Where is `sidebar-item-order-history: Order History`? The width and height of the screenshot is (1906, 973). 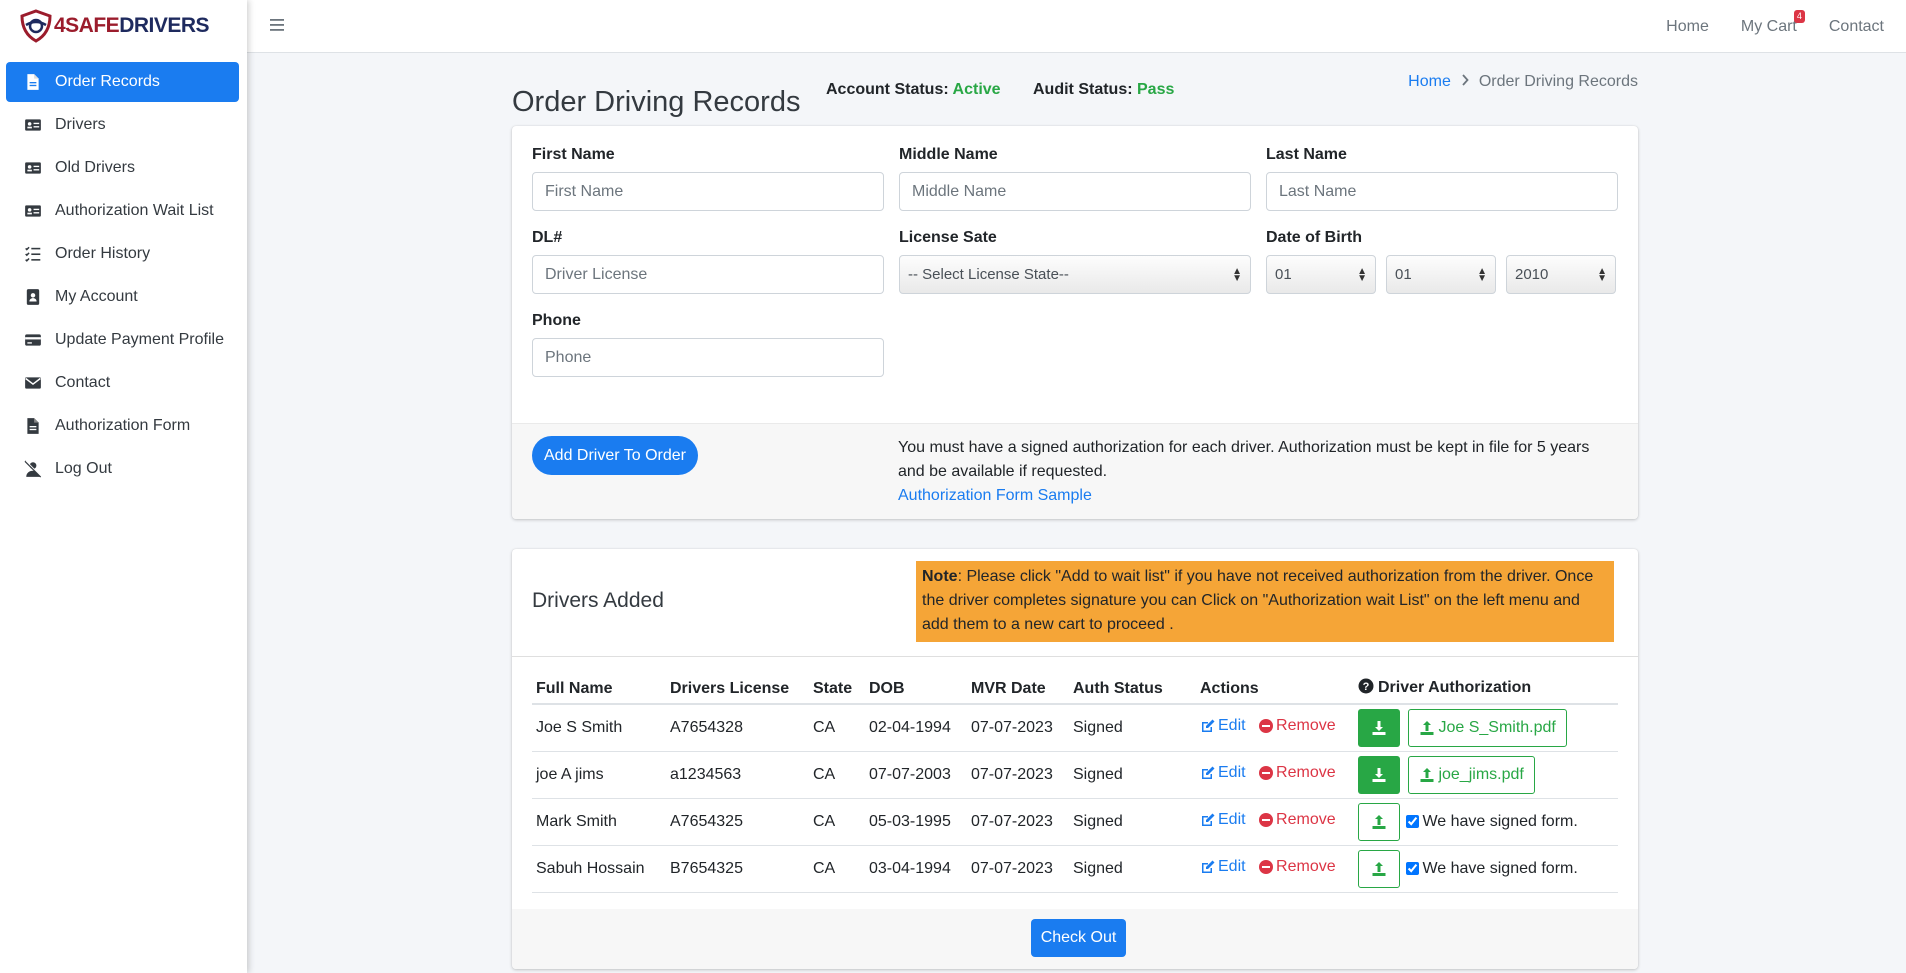 sidebar-item-order-history: Order History is located at coordinates (122, 254).